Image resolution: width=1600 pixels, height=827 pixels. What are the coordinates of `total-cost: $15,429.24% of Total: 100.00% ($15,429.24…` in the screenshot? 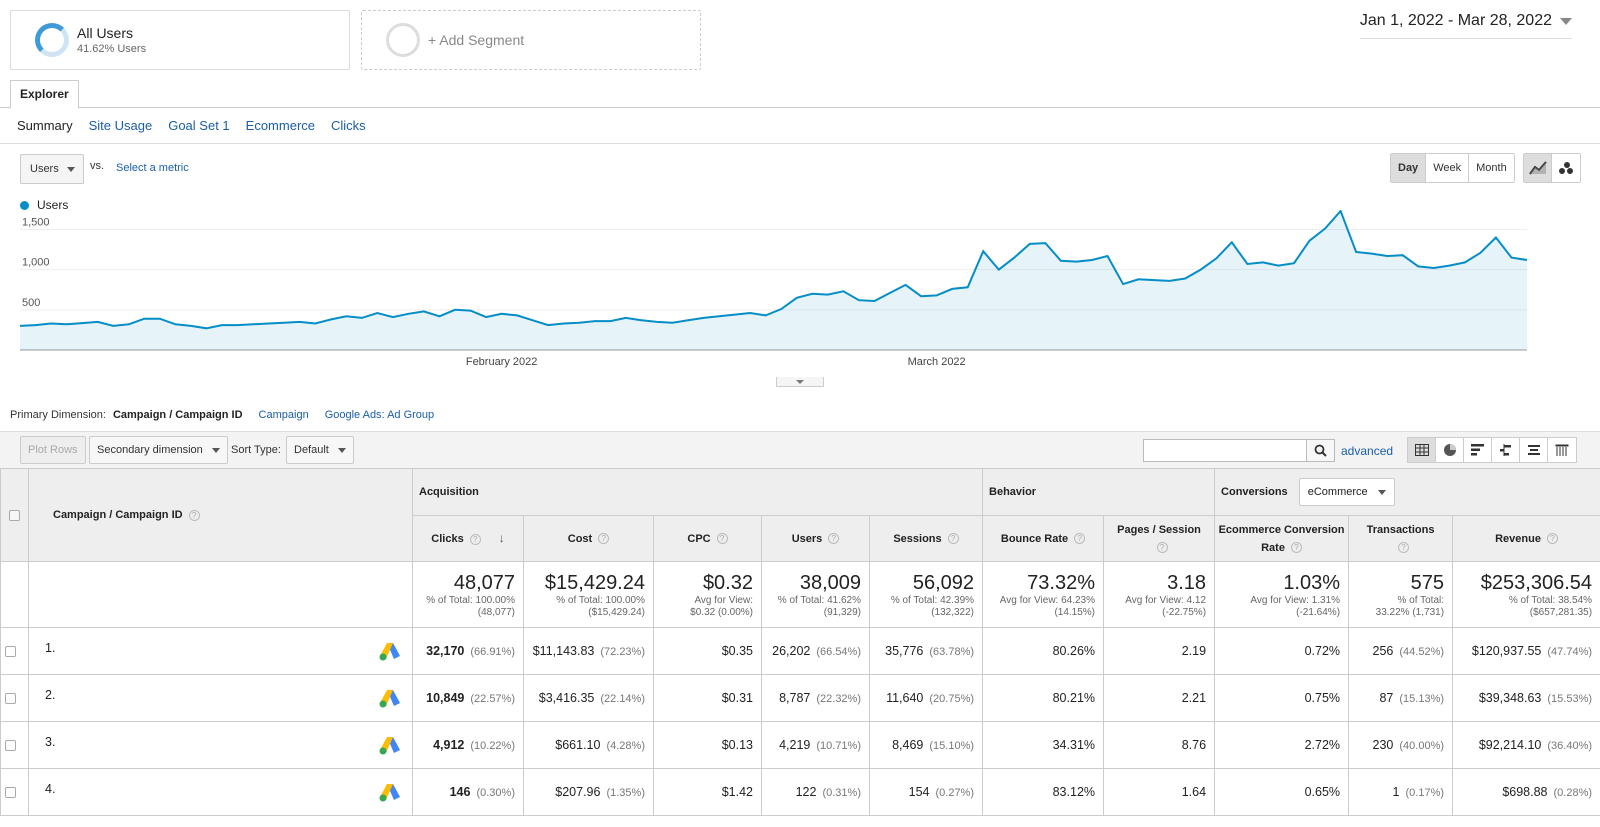 It's located at (588, 594).